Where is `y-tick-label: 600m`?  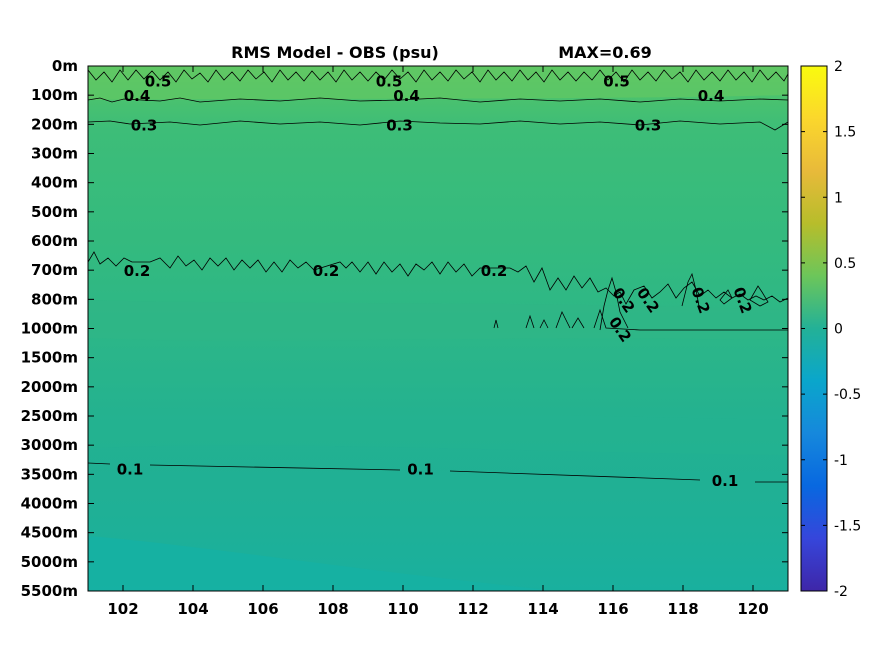 y-tick-label: 600m is located at coordinates (54, 241).